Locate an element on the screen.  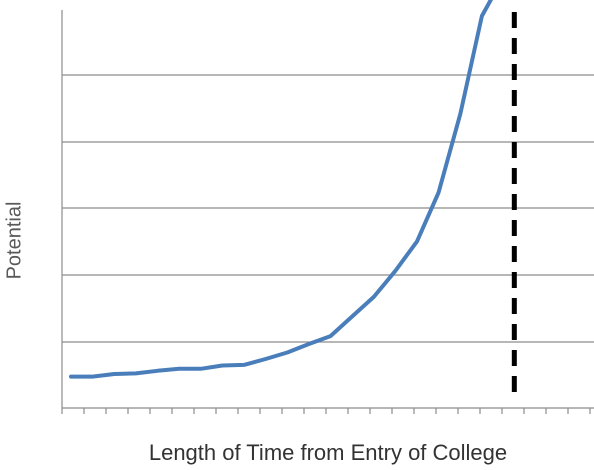
x-axis-ticks is located at coordinates (326, 411).